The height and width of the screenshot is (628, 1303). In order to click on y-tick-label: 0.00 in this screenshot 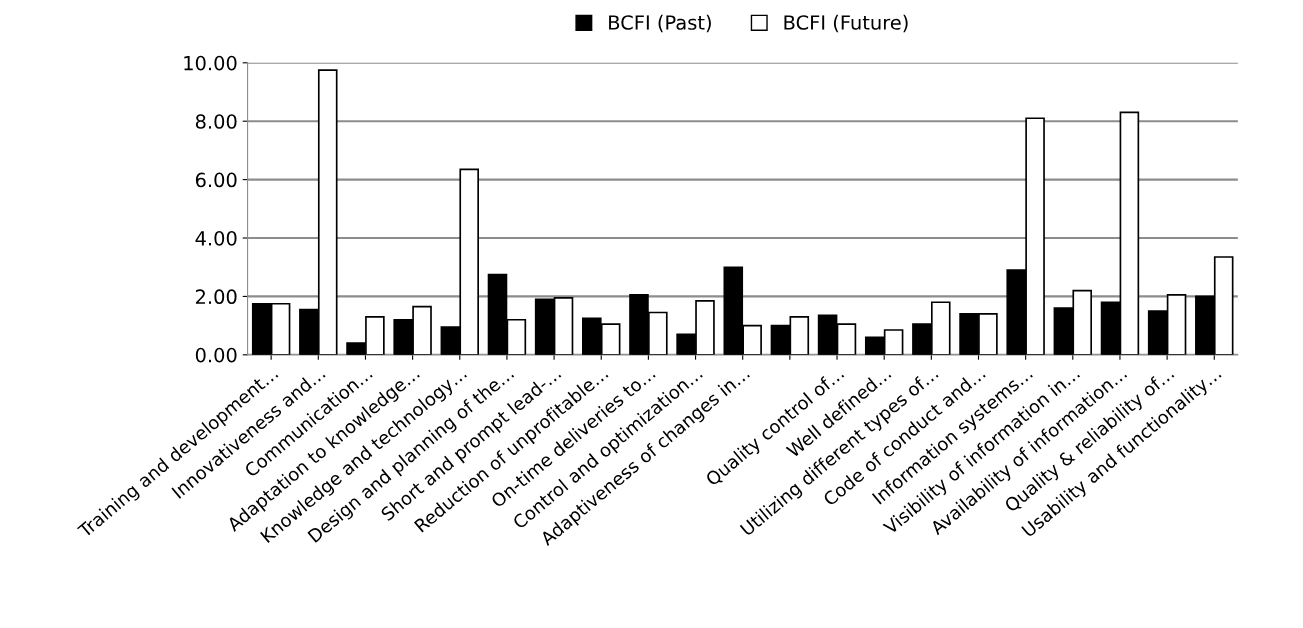, I will do `click(216, 355)`.